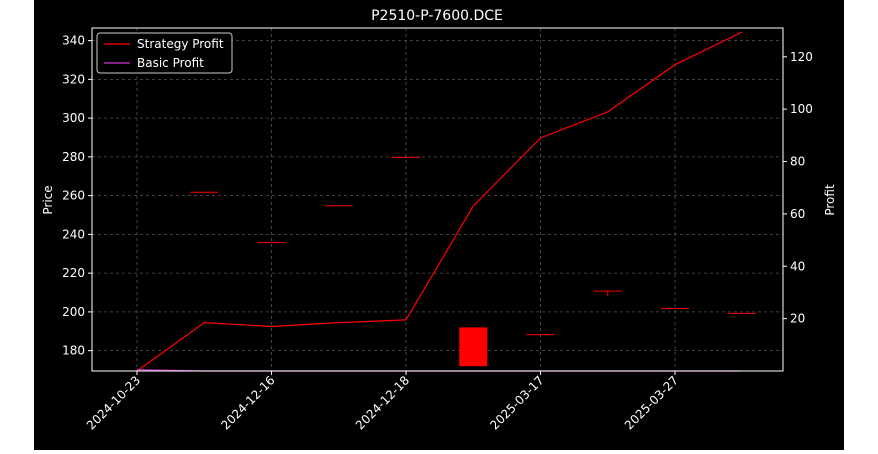 This screenshot has width=878, height=454. Describe the element at coordinates (797, 266) in the screenshot. I see `right-tick-label: 40` at that location.